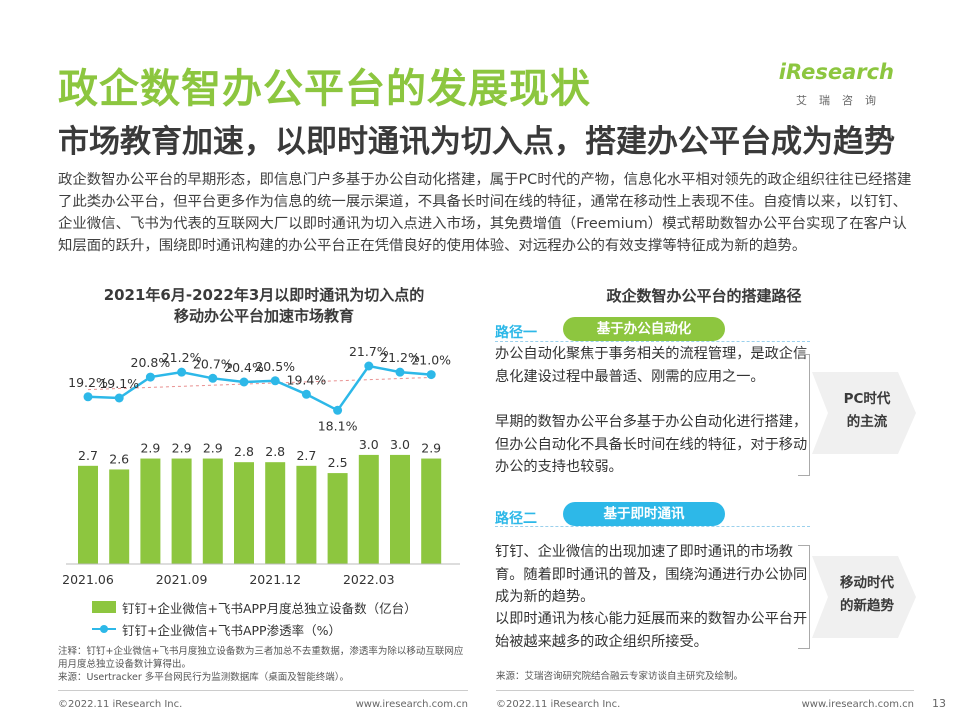  What do you see at coordinates (369, 579) in the screenshot?
I see `x-tick-label: 2022.03` at bounding box center [369, 579].